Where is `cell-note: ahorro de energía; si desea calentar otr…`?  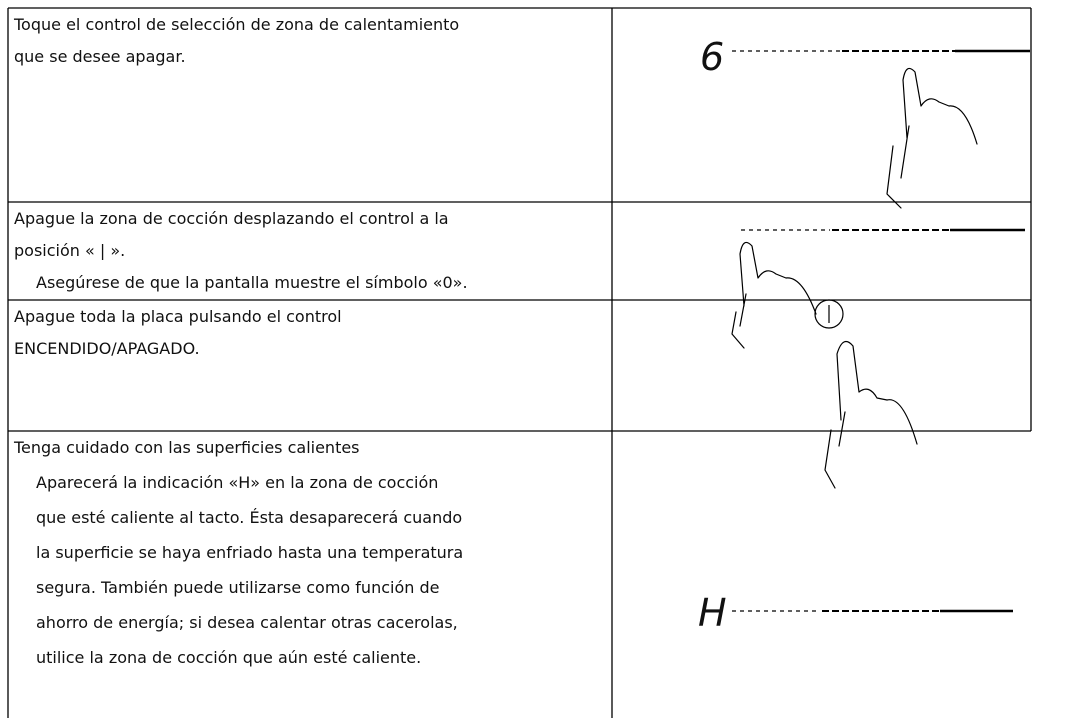
cell-note: ahorro de energía; si desea calentar otr… is located at coordinates (247, 622).